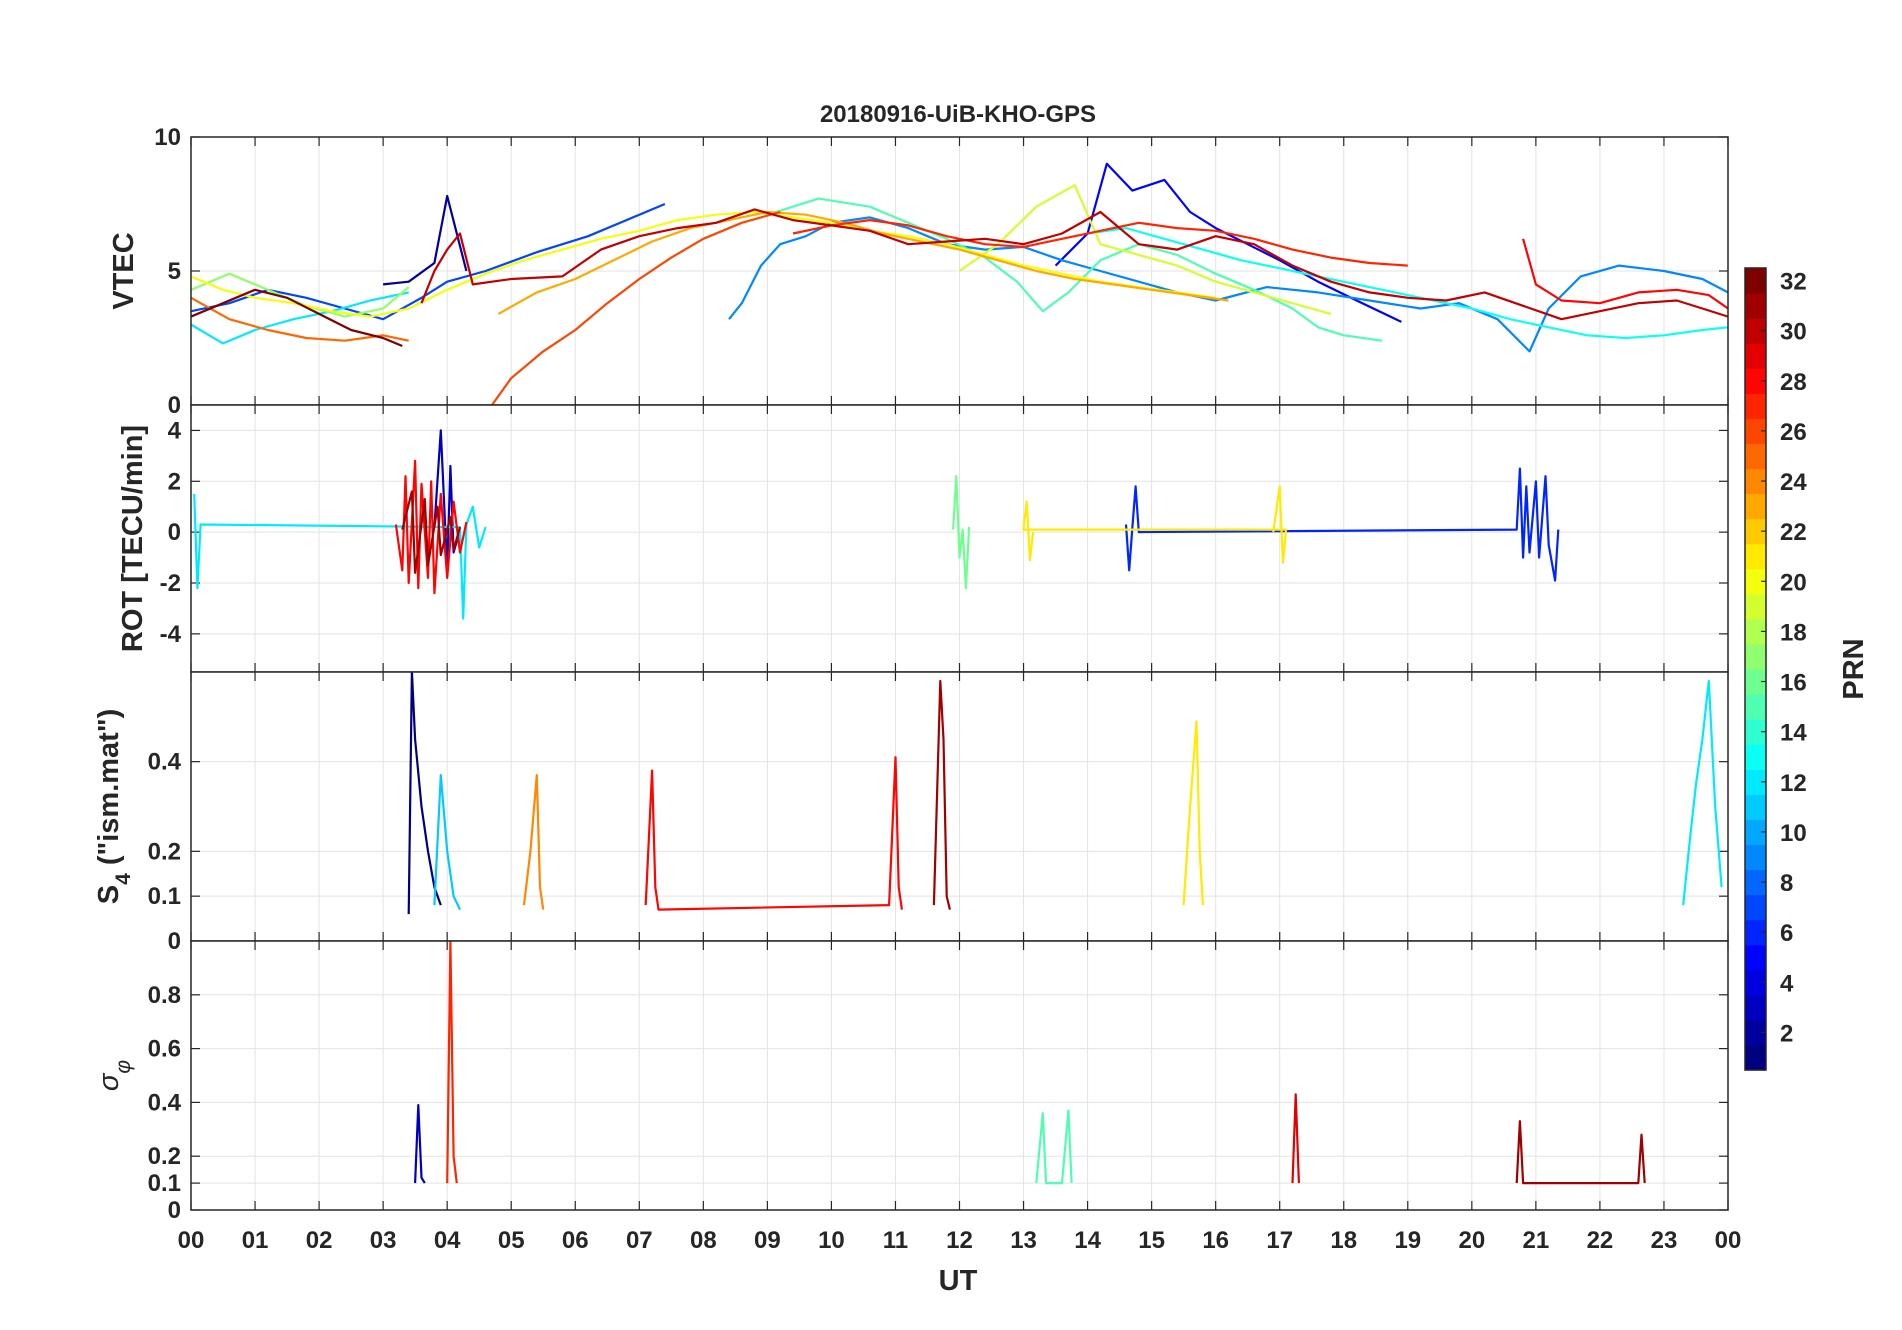 The image size is (1902, 1330). I want to click on colorbar-tick-label: 8, so click(1786, 883).